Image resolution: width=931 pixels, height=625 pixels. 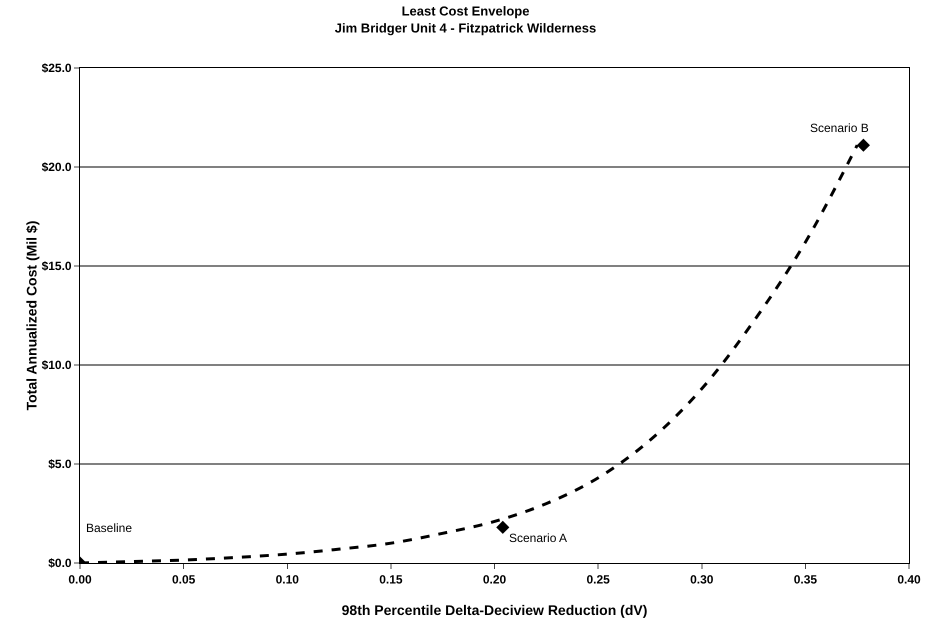 What do you see at coordinates (806, 579) in the screenshot?
I see `x-tick-label: 0.35` at bounding box center [806, 579].